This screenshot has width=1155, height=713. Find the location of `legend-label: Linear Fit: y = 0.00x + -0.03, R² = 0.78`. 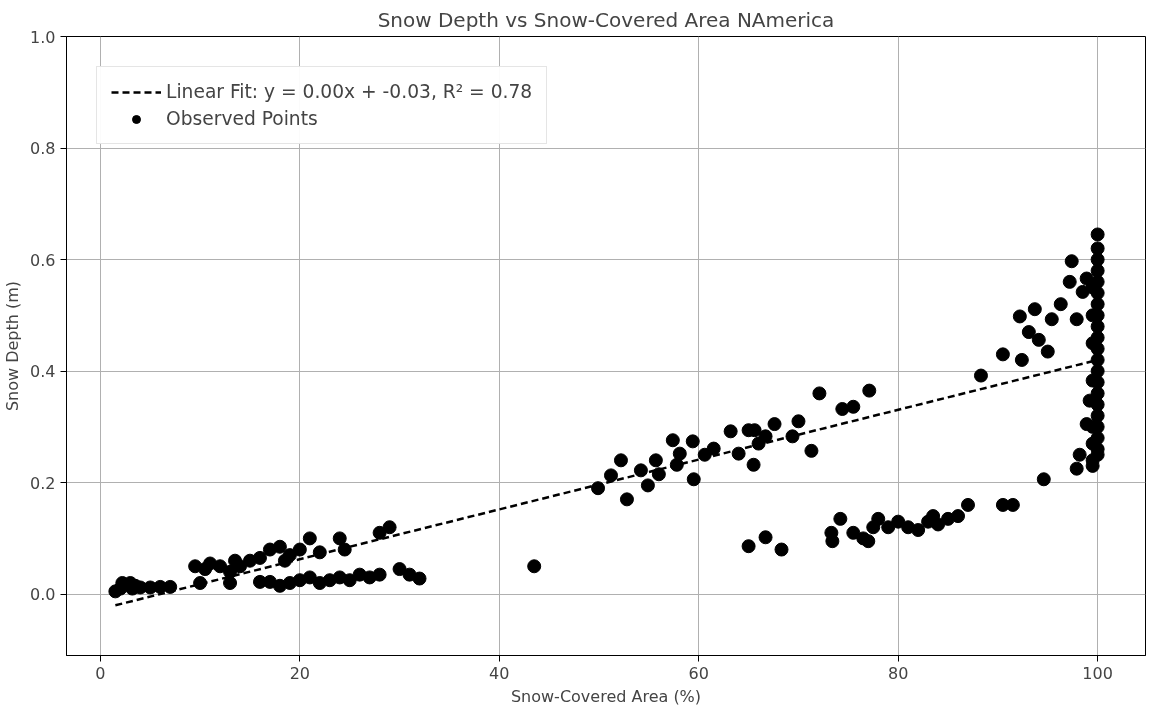

legend-label: Linear Fit: y = 0.00x + -0.03, R² = 0.78 is located at coordinates (349, 91).